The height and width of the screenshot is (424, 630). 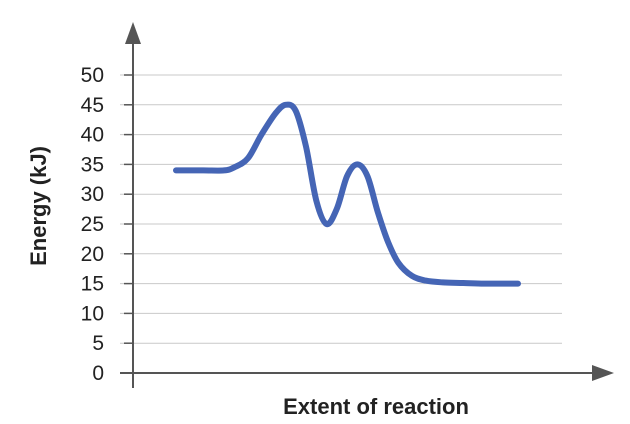 I want to click on x-axis-arrow, so click(x=603, y=373).